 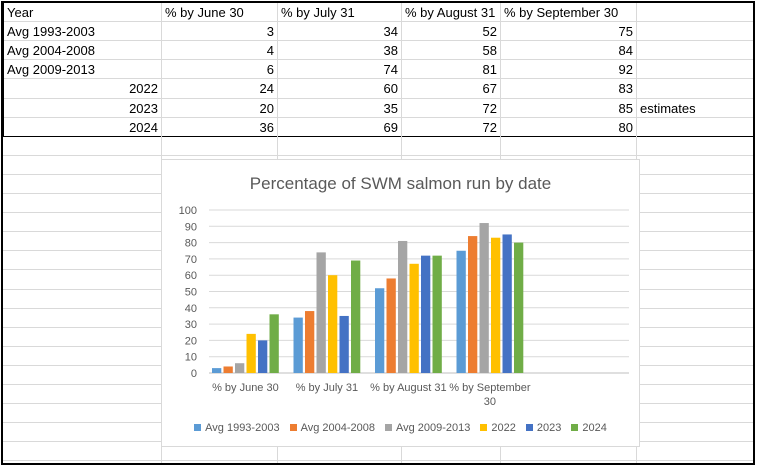 What do you see at coordinates (489, 50) in the screenshot?
I see `value-cell: 58` at bounding box center [489, 50].